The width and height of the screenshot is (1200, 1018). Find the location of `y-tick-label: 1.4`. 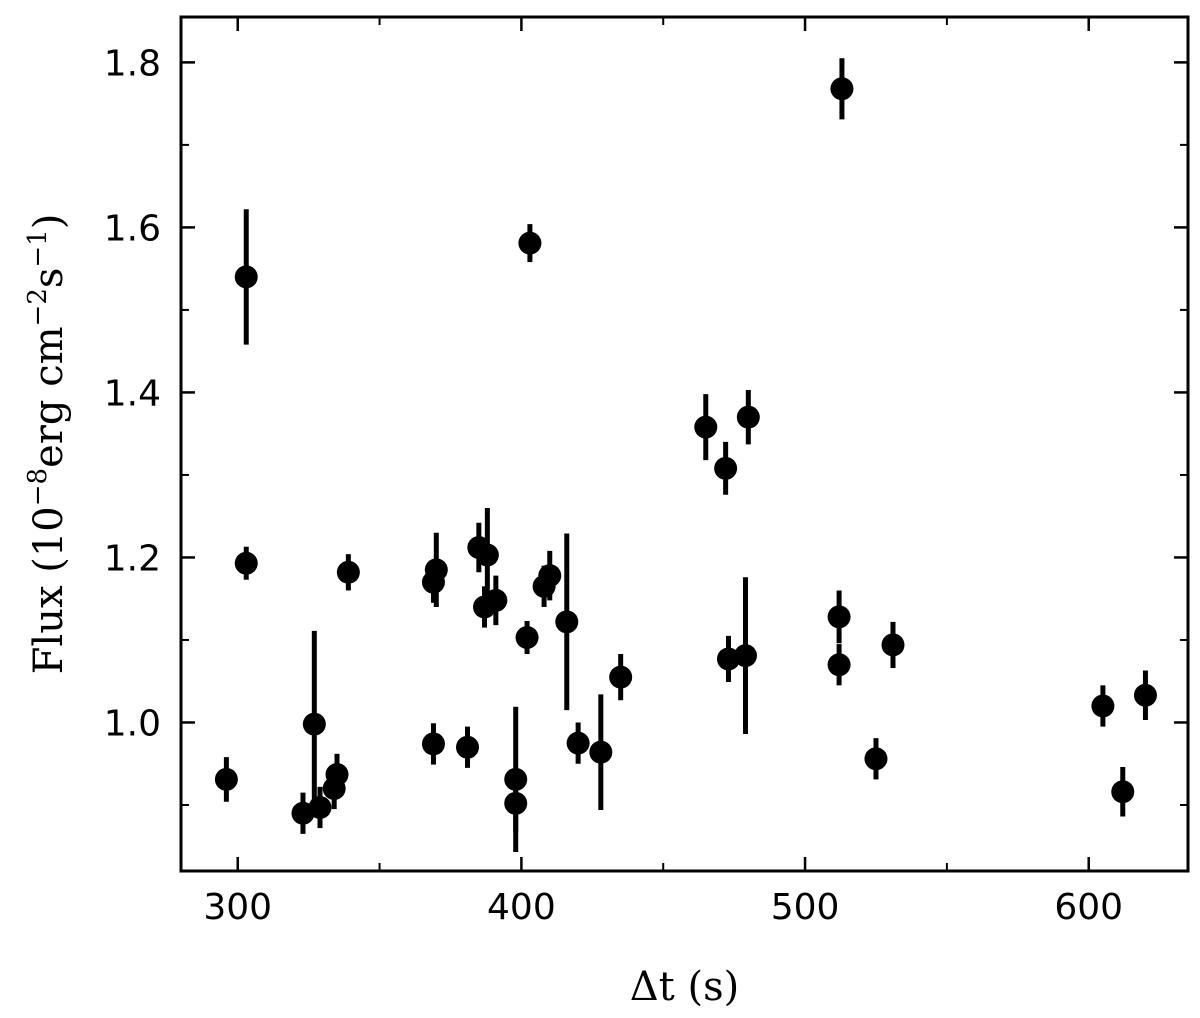

y-tick-label: 1.4 is located at coordinates (132, 393).